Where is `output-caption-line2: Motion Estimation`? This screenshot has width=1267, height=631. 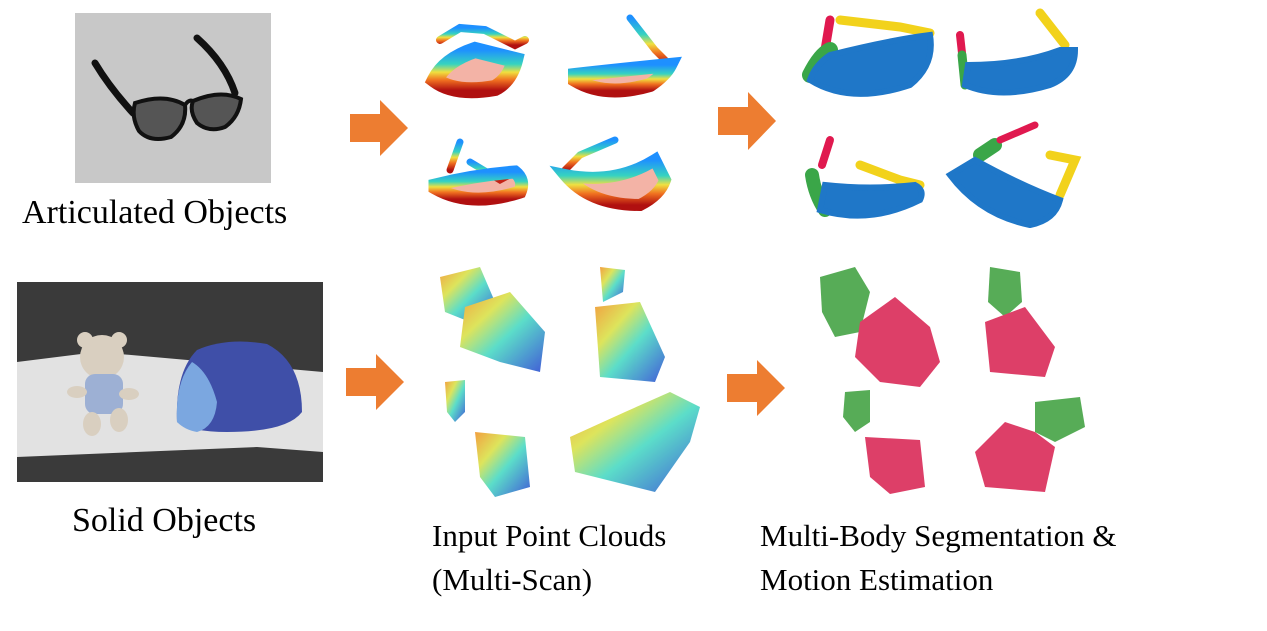
output-caption-line2: Motion Estimation is located at coordinates (877, 579).